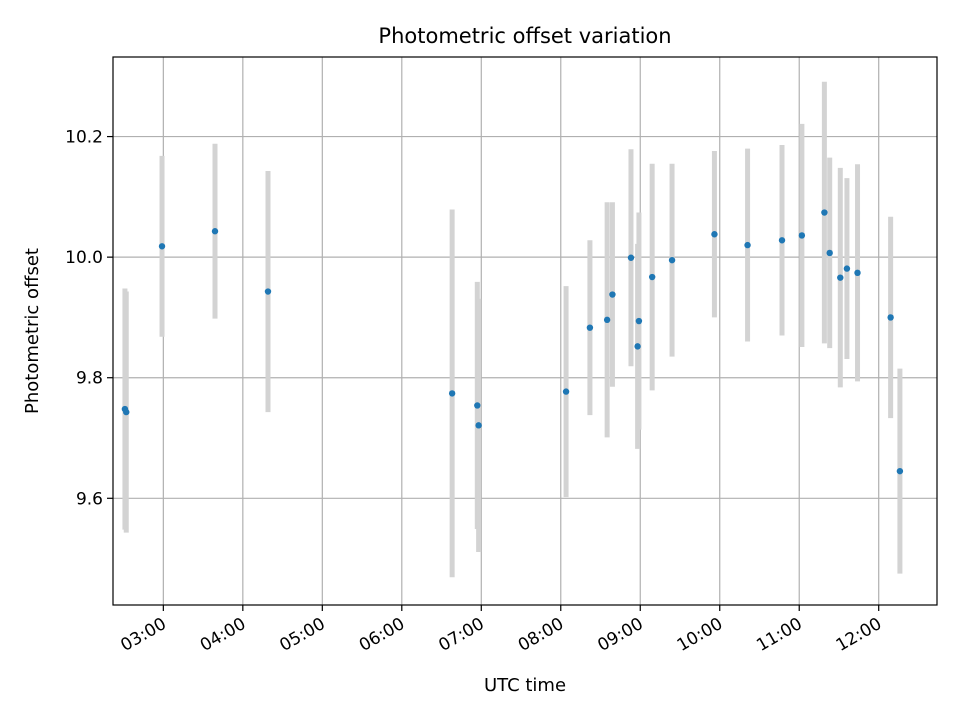  What do you see at coordinates (525, 685) in the screenshot?
I see `x-axis-label: UTC time` at bounding box center [525, 685].